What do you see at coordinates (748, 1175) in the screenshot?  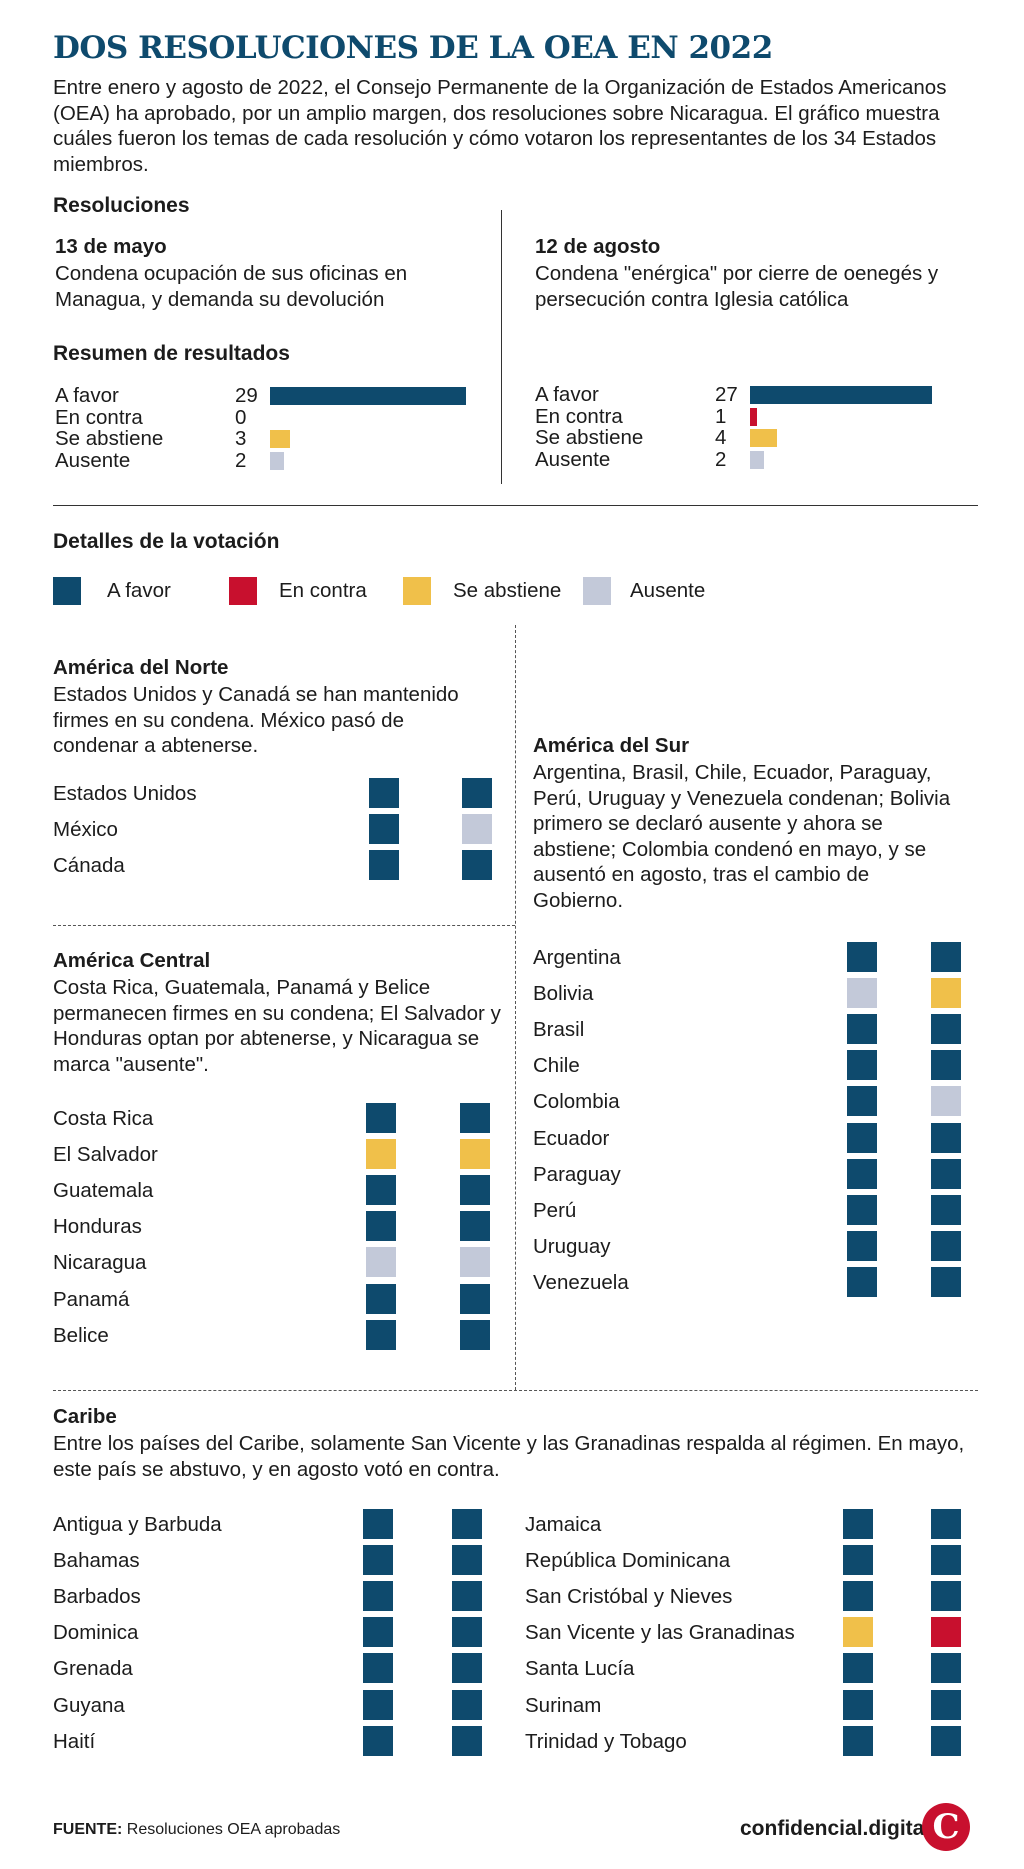 I see `country-row: Paraguay` at bounding box center [748, 1175].